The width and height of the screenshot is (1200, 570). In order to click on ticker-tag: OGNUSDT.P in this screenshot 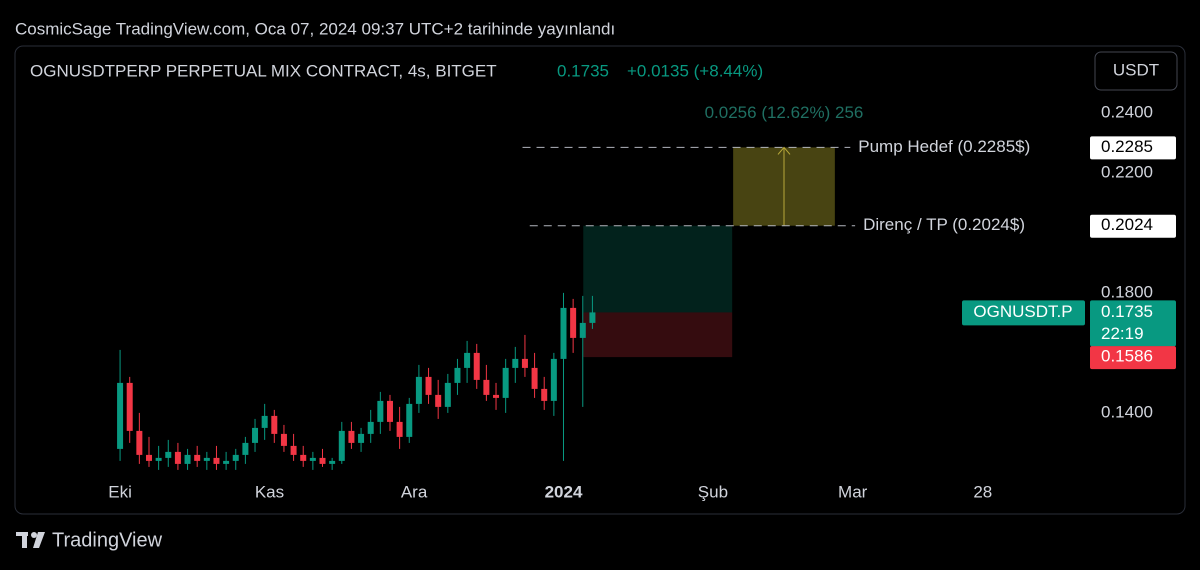, I will do `click(1022, 311)`.